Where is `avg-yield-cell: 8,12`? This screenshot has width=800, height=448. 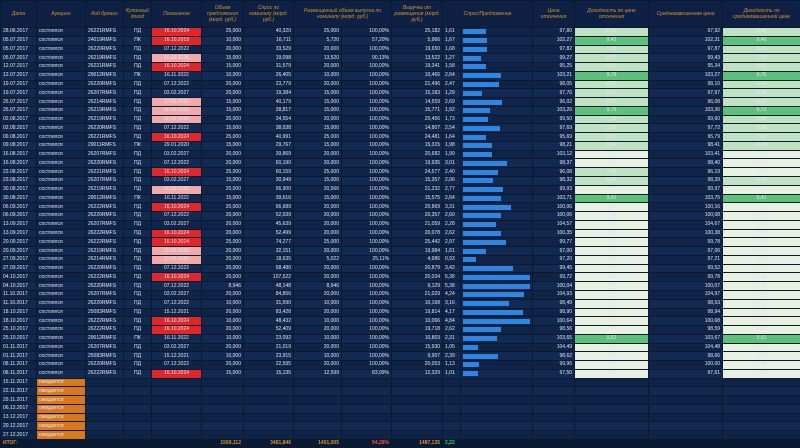
avg-yield-cell: 8,12 is located at coordinates (761, 102).